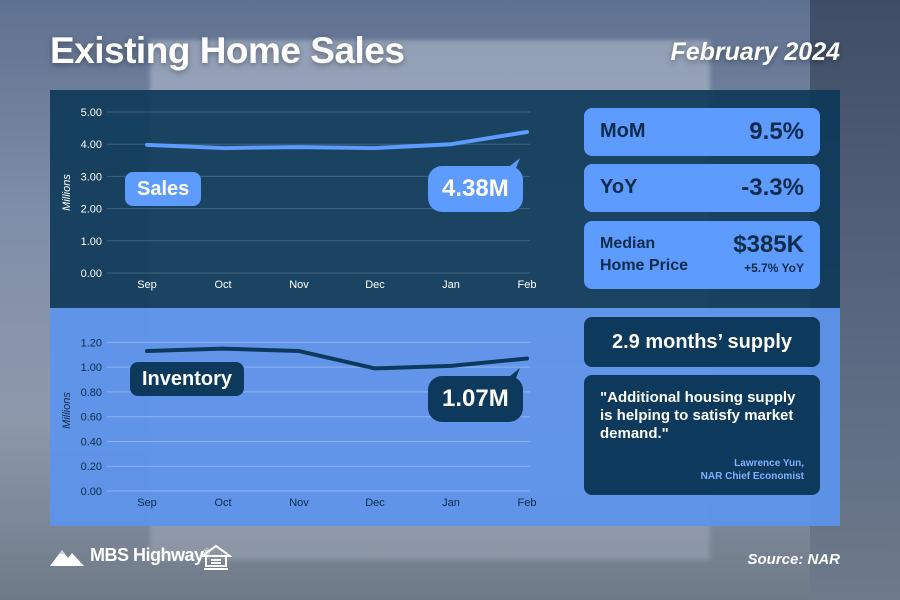 The height and width of the screenshot is (600, 900). Describe the element at coordinates (769, 463) in the screenshot. I see `quote-author: Lawrence Yun,` at that location.